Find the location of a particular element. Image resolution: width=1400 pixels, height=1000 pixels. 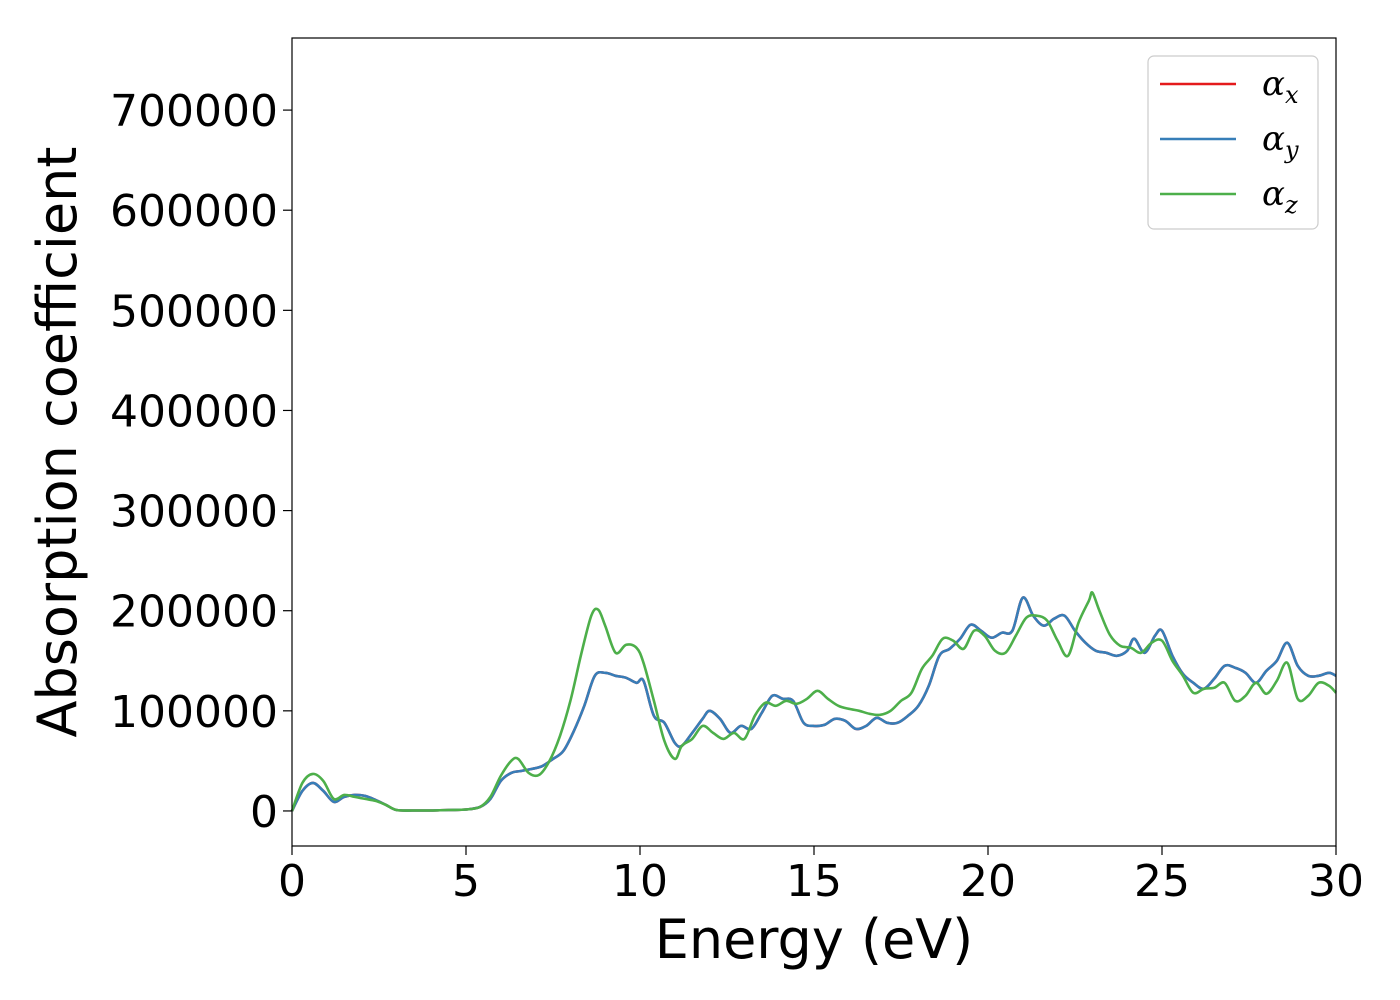

x-tick-label: 0 is located at coordinates (292, 881).